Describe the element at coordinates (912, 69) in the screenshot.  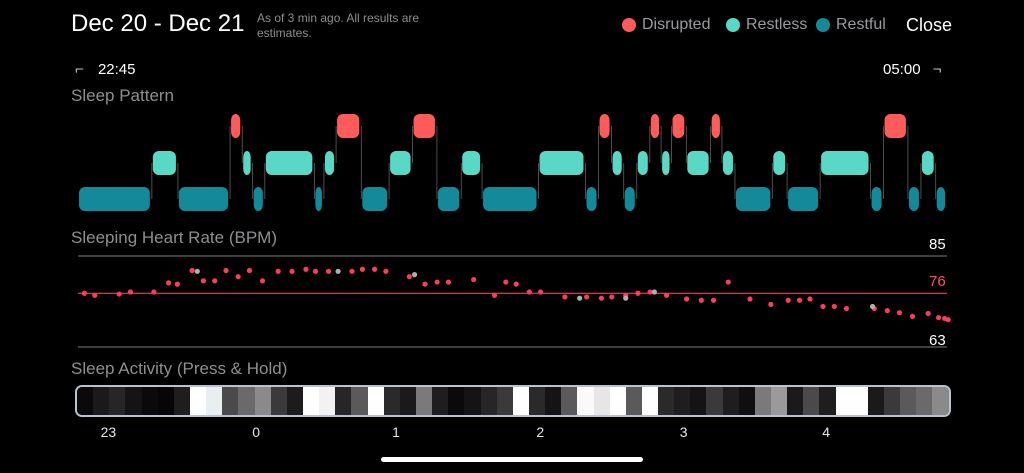
I see `timeline-end: 05:00 ¬` at that location.